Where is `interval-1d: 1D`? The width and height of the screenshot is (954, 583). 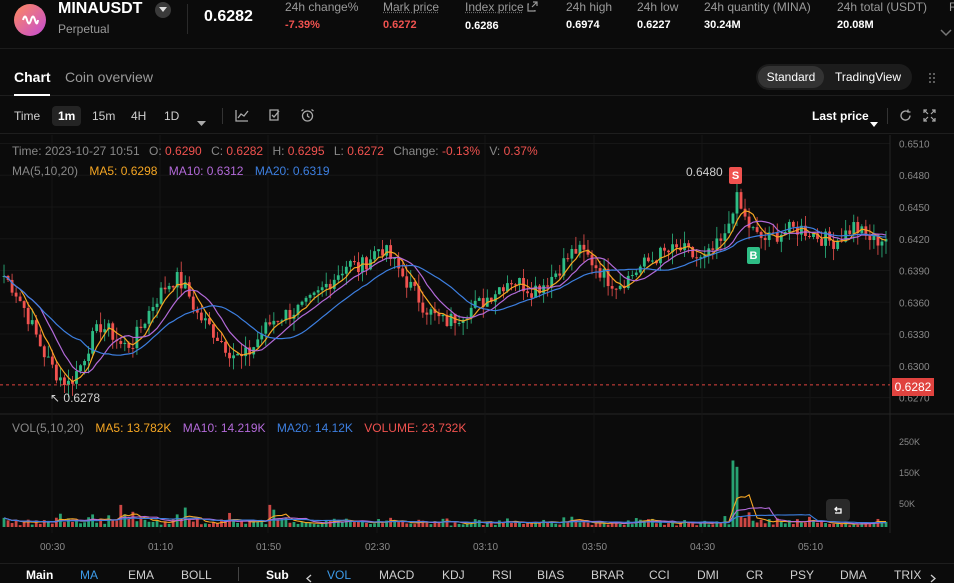
interval-1d: 1D is located at coordinates (172, 116).